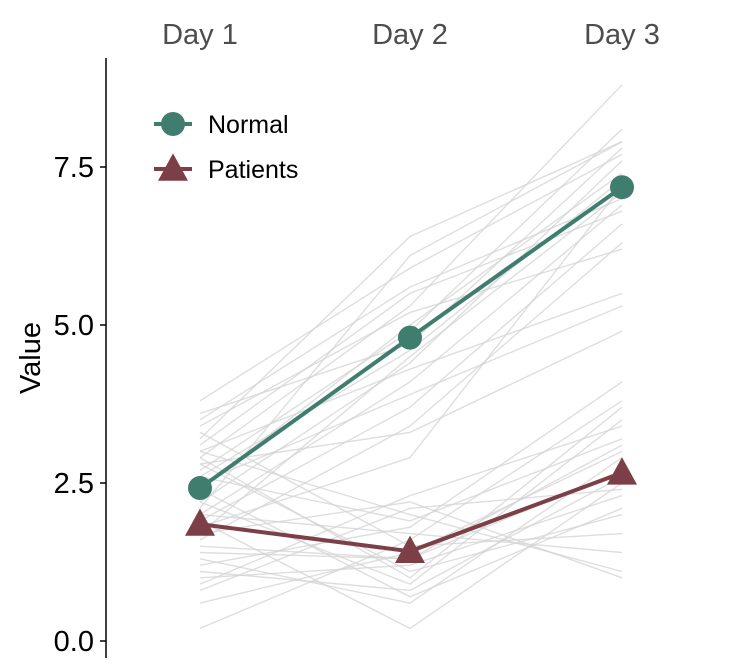  Describe the element at coordinates (74, 326) in the screenshot. I see `y-tick-label: 5.0` at that location.